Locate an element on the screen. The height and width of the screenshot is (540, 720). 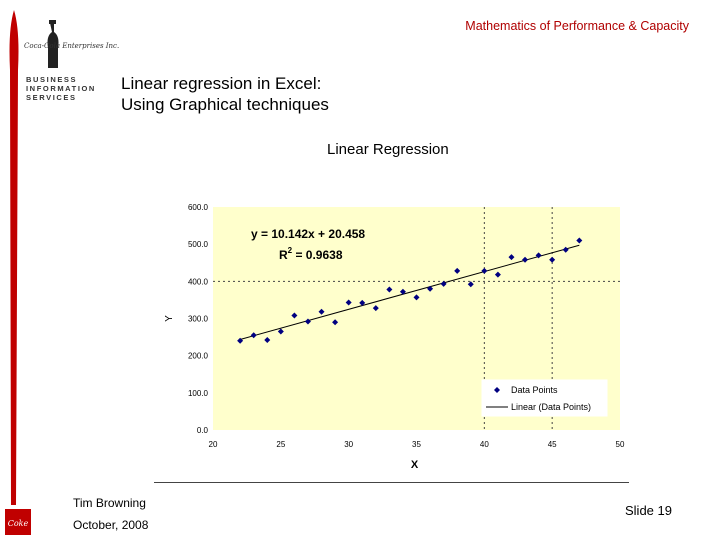
x-axis-label: X is located at coordinates (415, 465).